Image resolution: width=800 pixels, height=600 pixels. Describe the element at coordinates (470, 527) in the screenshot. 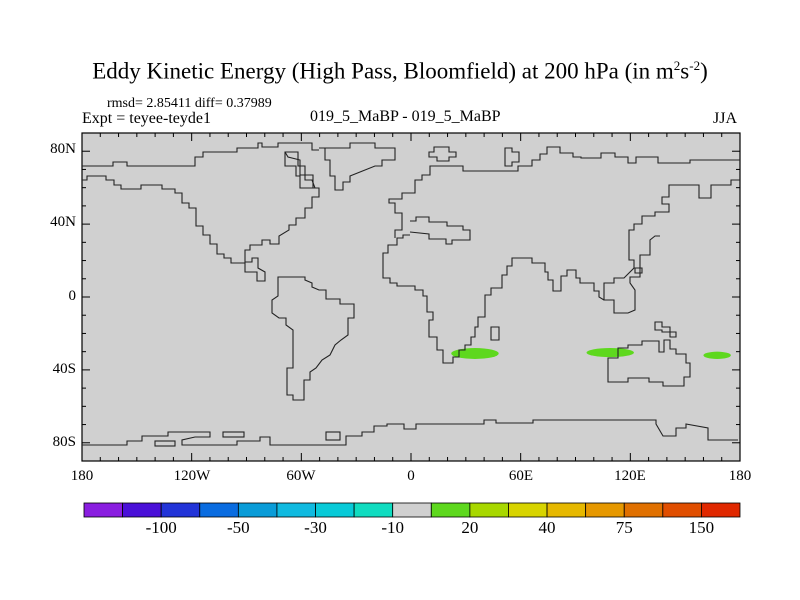

I see `colorbar-label: 20` at that location.